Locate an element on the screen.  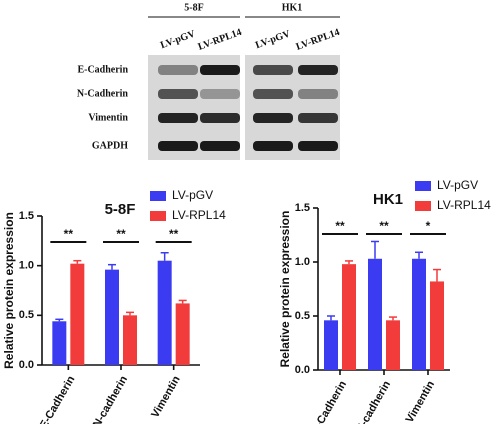
row-label: GAPDH is located at coordinates (110, 145).